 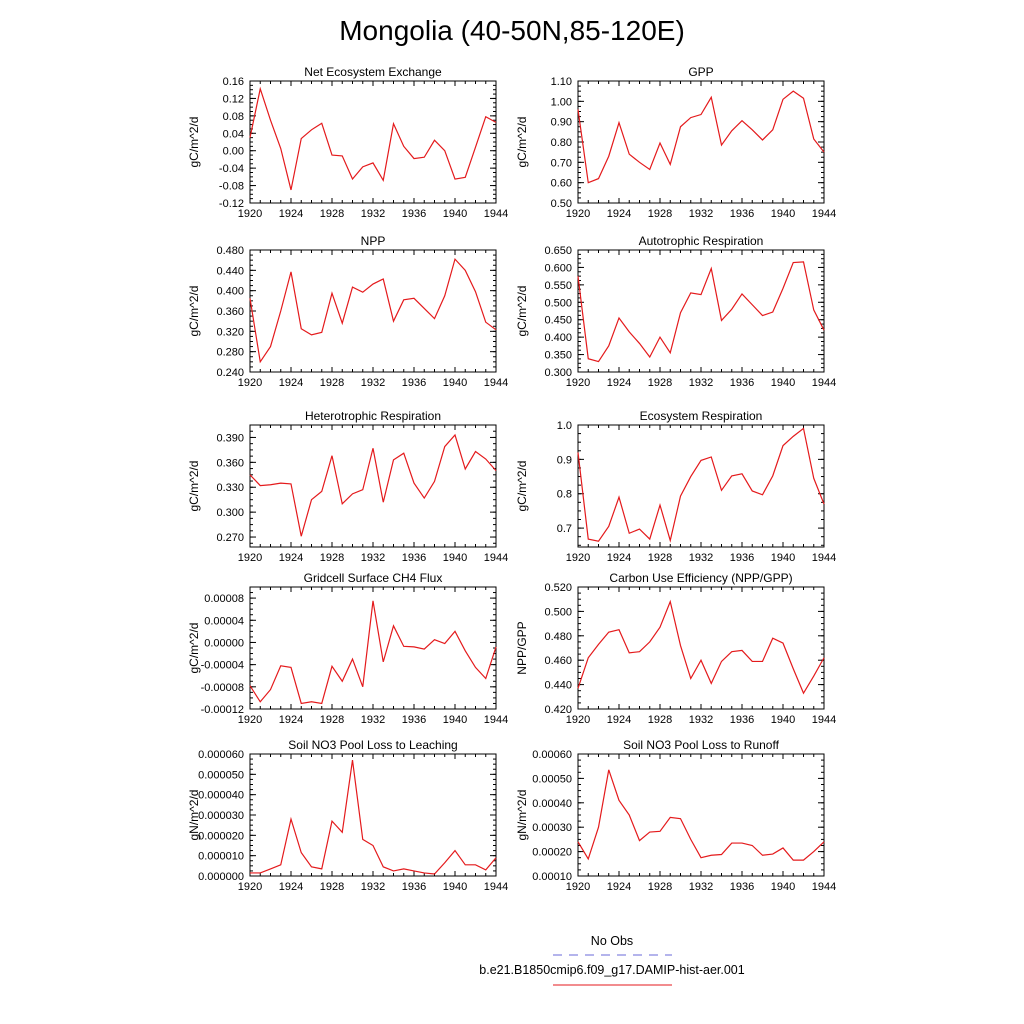 I want to click on panel-title: Carbon Use Efficiency (NPP/GPP), so click(x=700, y=578).